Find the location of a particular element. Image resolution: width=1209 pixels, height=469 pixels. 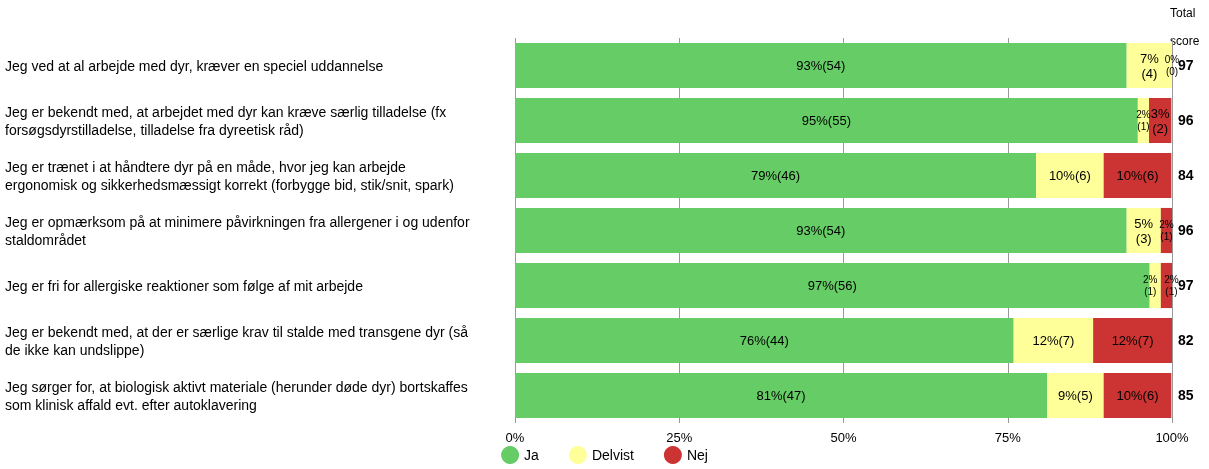

y-tick-label: Jeg er bekendt med, at der er særlige krav til stalde med transgene dyr (så de ikke kan undslippe) is located at coordinates (238, 340).